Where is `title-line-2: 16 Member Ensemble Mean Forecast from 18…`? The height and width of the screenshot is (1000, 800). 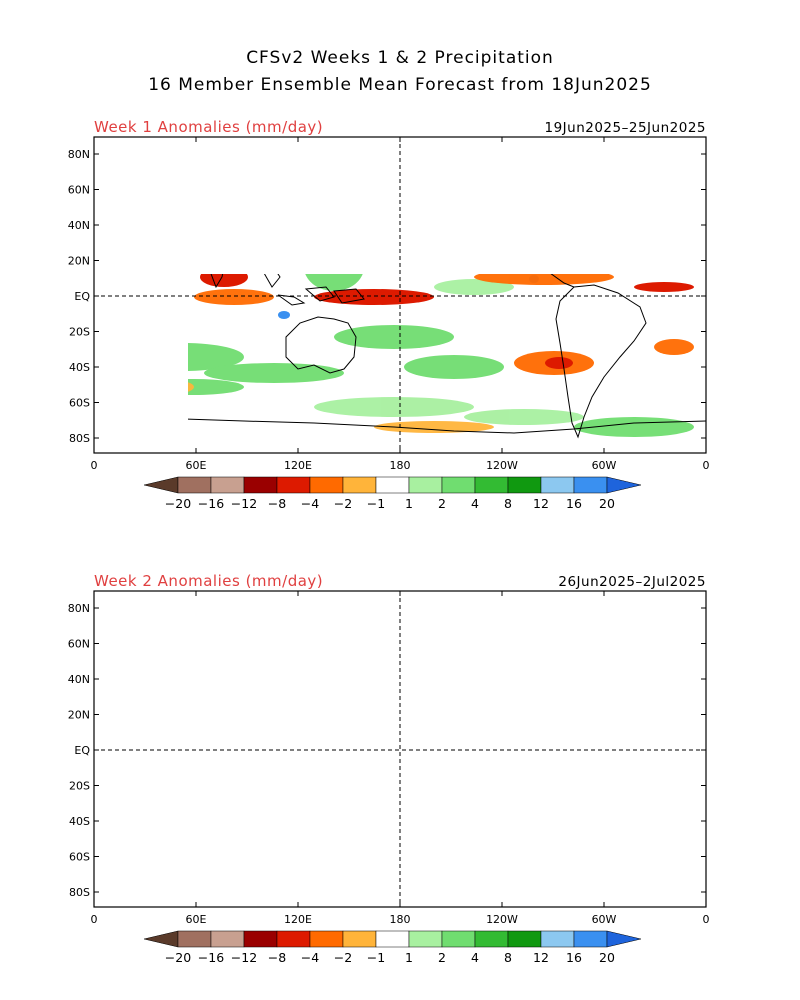 title-line-2: 16 Member Ensemble Mean Forecast from 18… is located at coordinates (400, 85).